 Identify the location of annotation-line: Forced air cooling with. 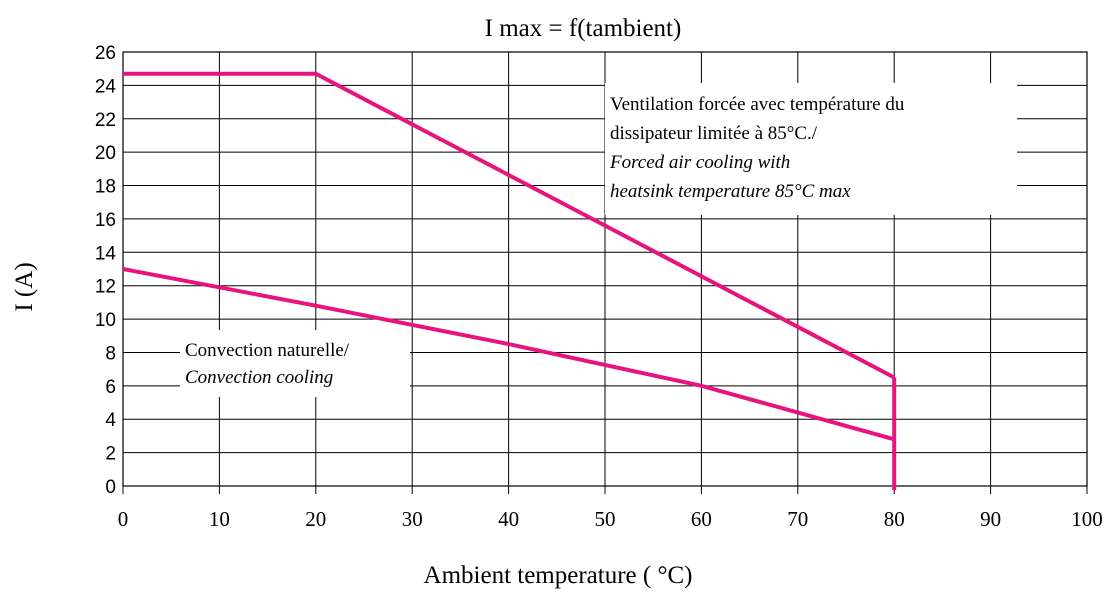
(699, 162).